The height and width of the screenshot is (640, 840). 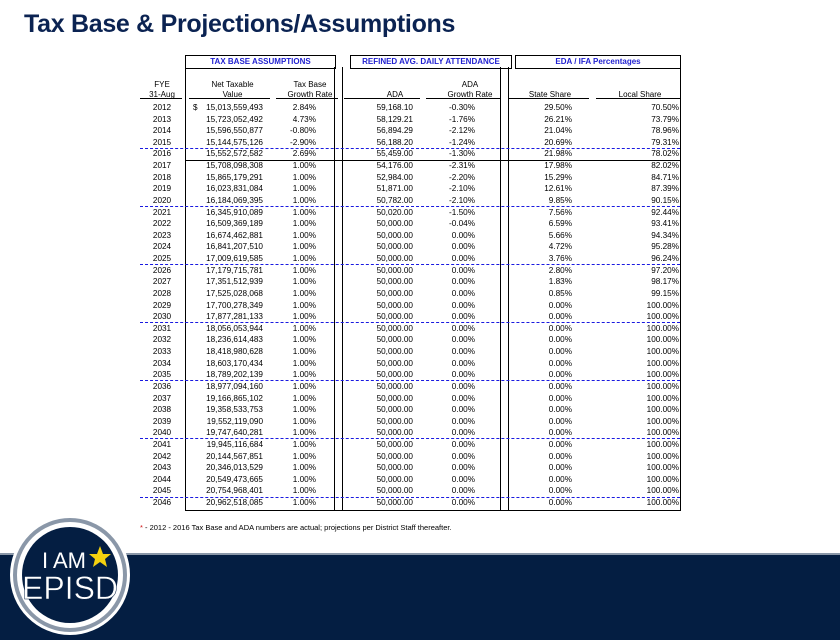 What do you see at coordinates (162, 154) in the screenshot?
I see `fye-cell: 2016` at bounding box center [162, 154].